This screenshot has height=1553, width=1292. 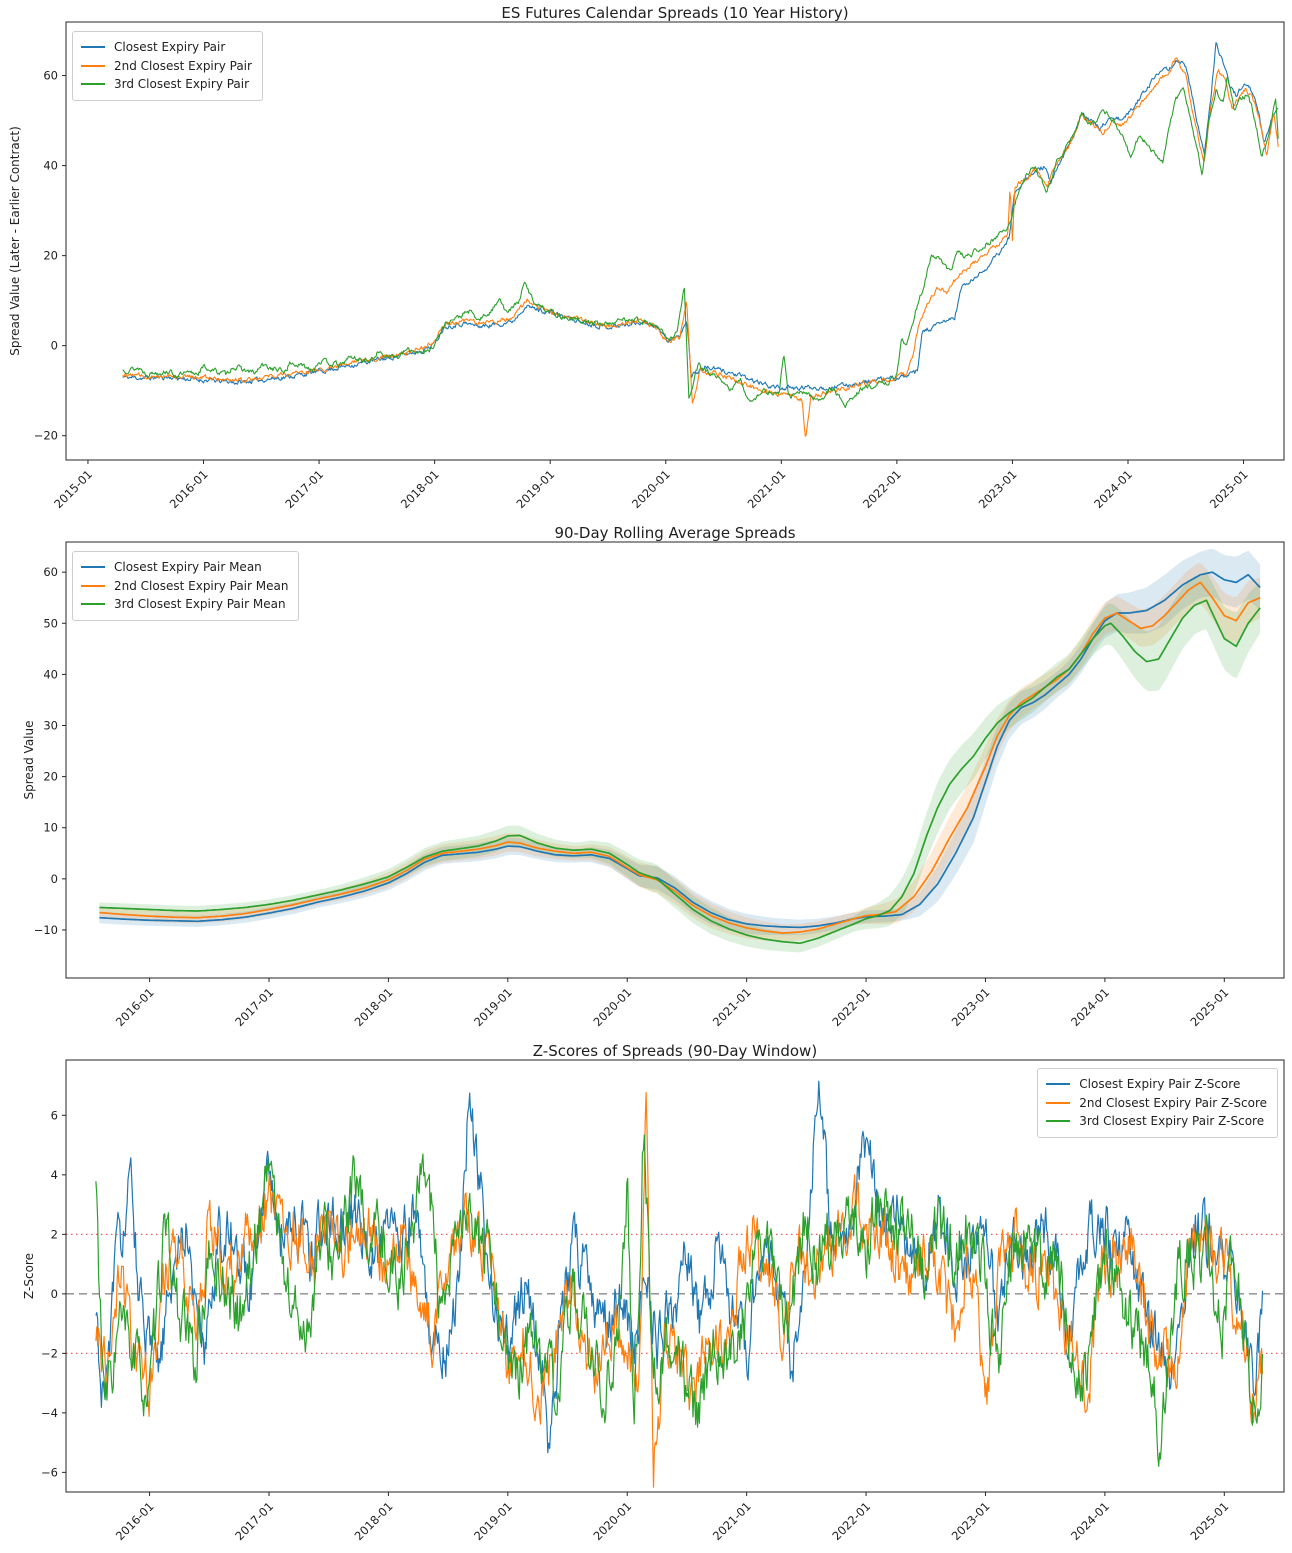 What do you see at coordinates (675, 533) in the screenshot?
I see `chart-2-title: 90-Day Rolling Average Spreads` at bounding box center [675, 533].